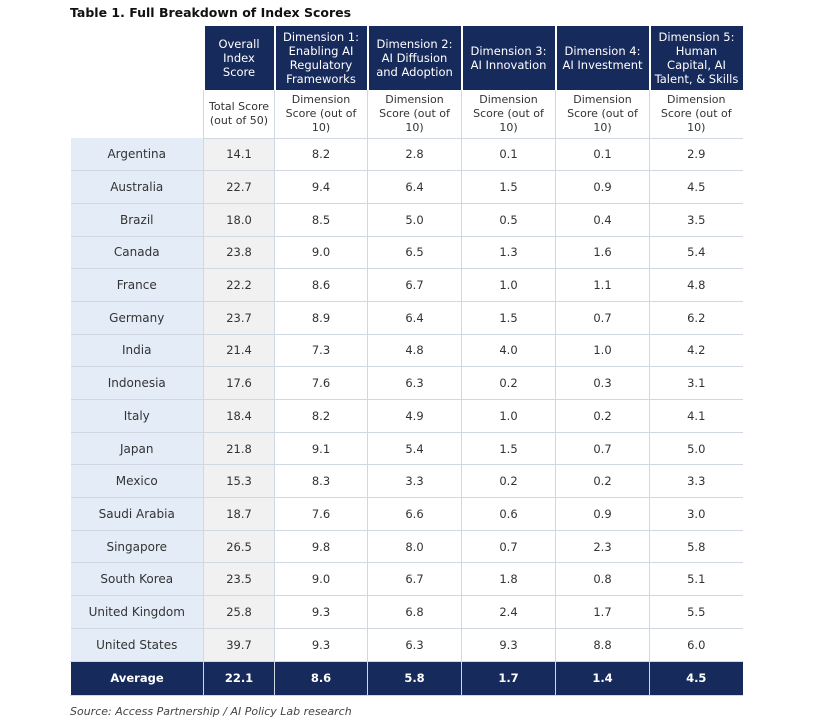  Describe the element at coordinates (602, 514) in the screenshot. I see `score-cell: 0.9` at that location.